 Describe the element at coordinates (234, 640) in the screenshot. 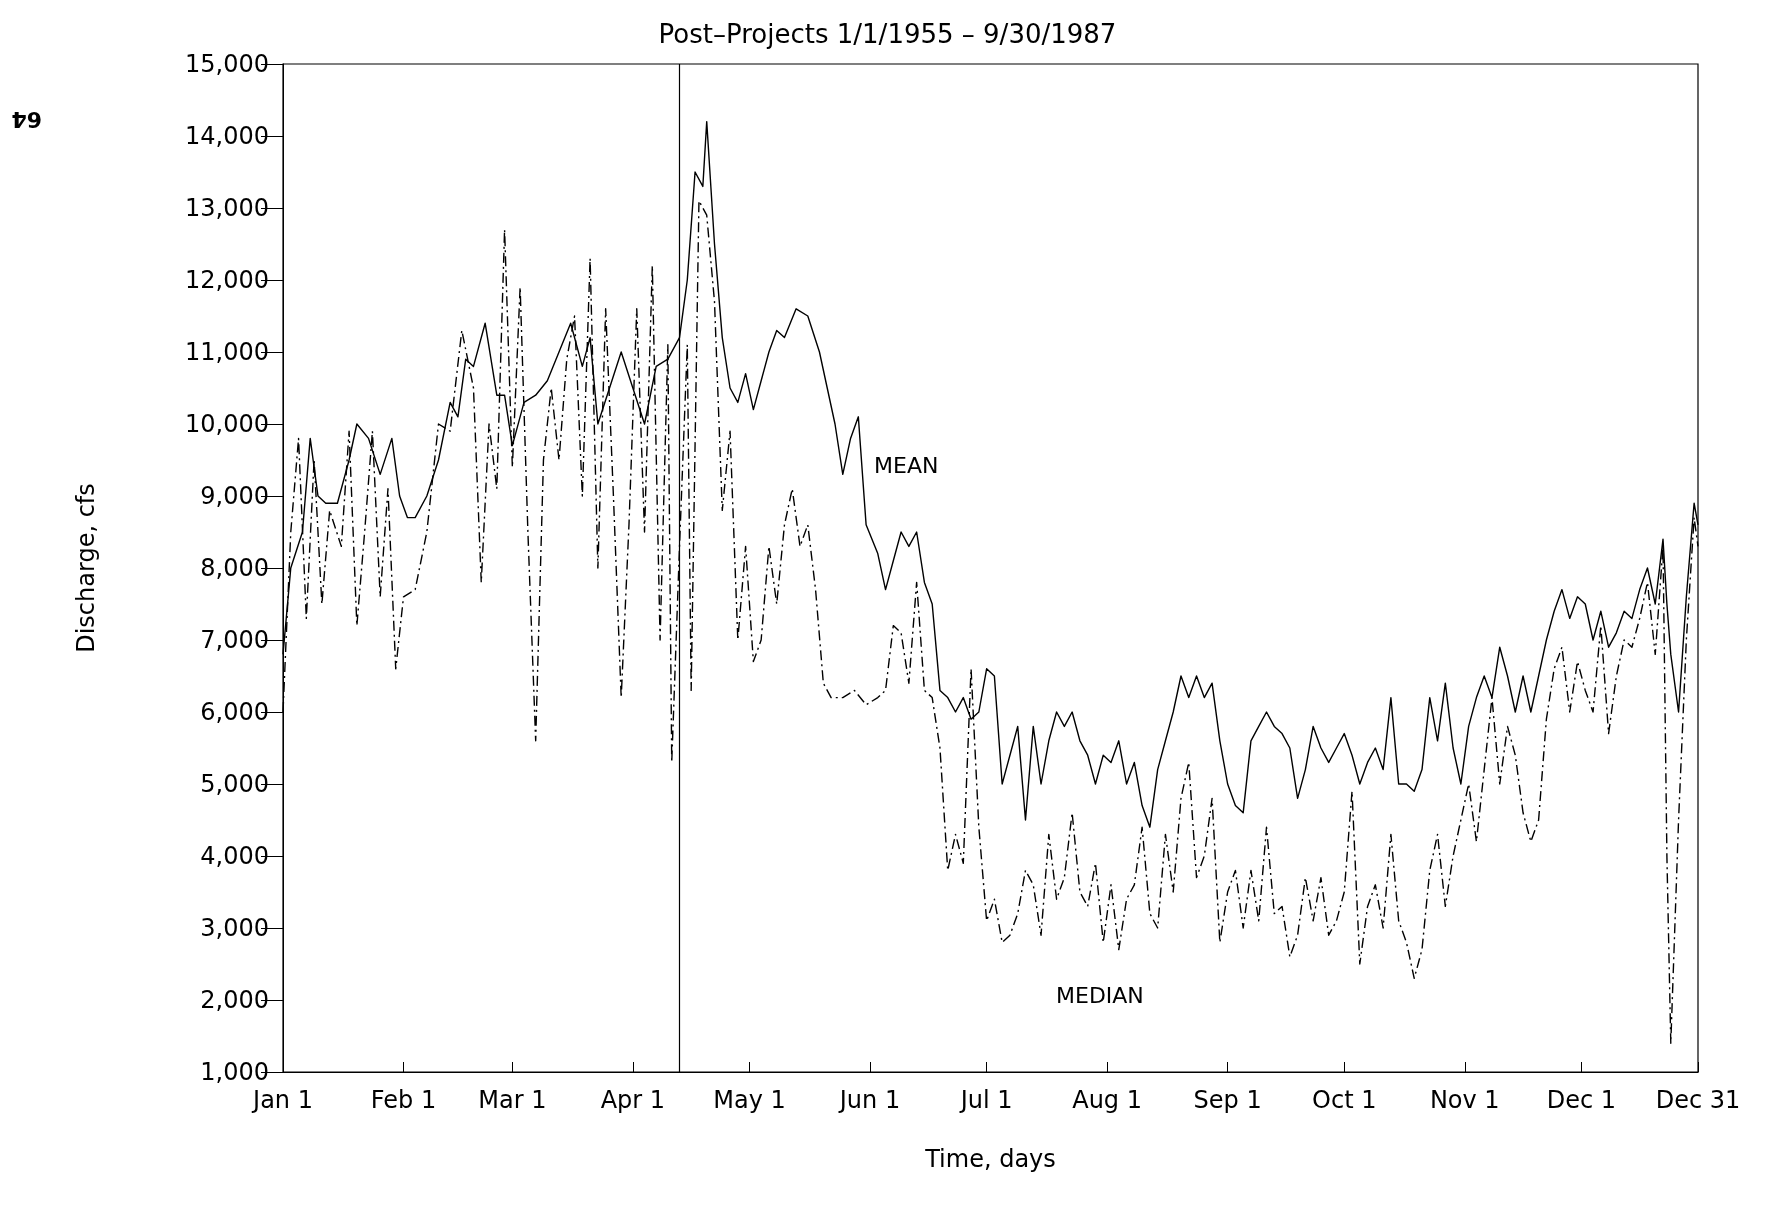

I see `y-tick-label: 7,000` at that location.